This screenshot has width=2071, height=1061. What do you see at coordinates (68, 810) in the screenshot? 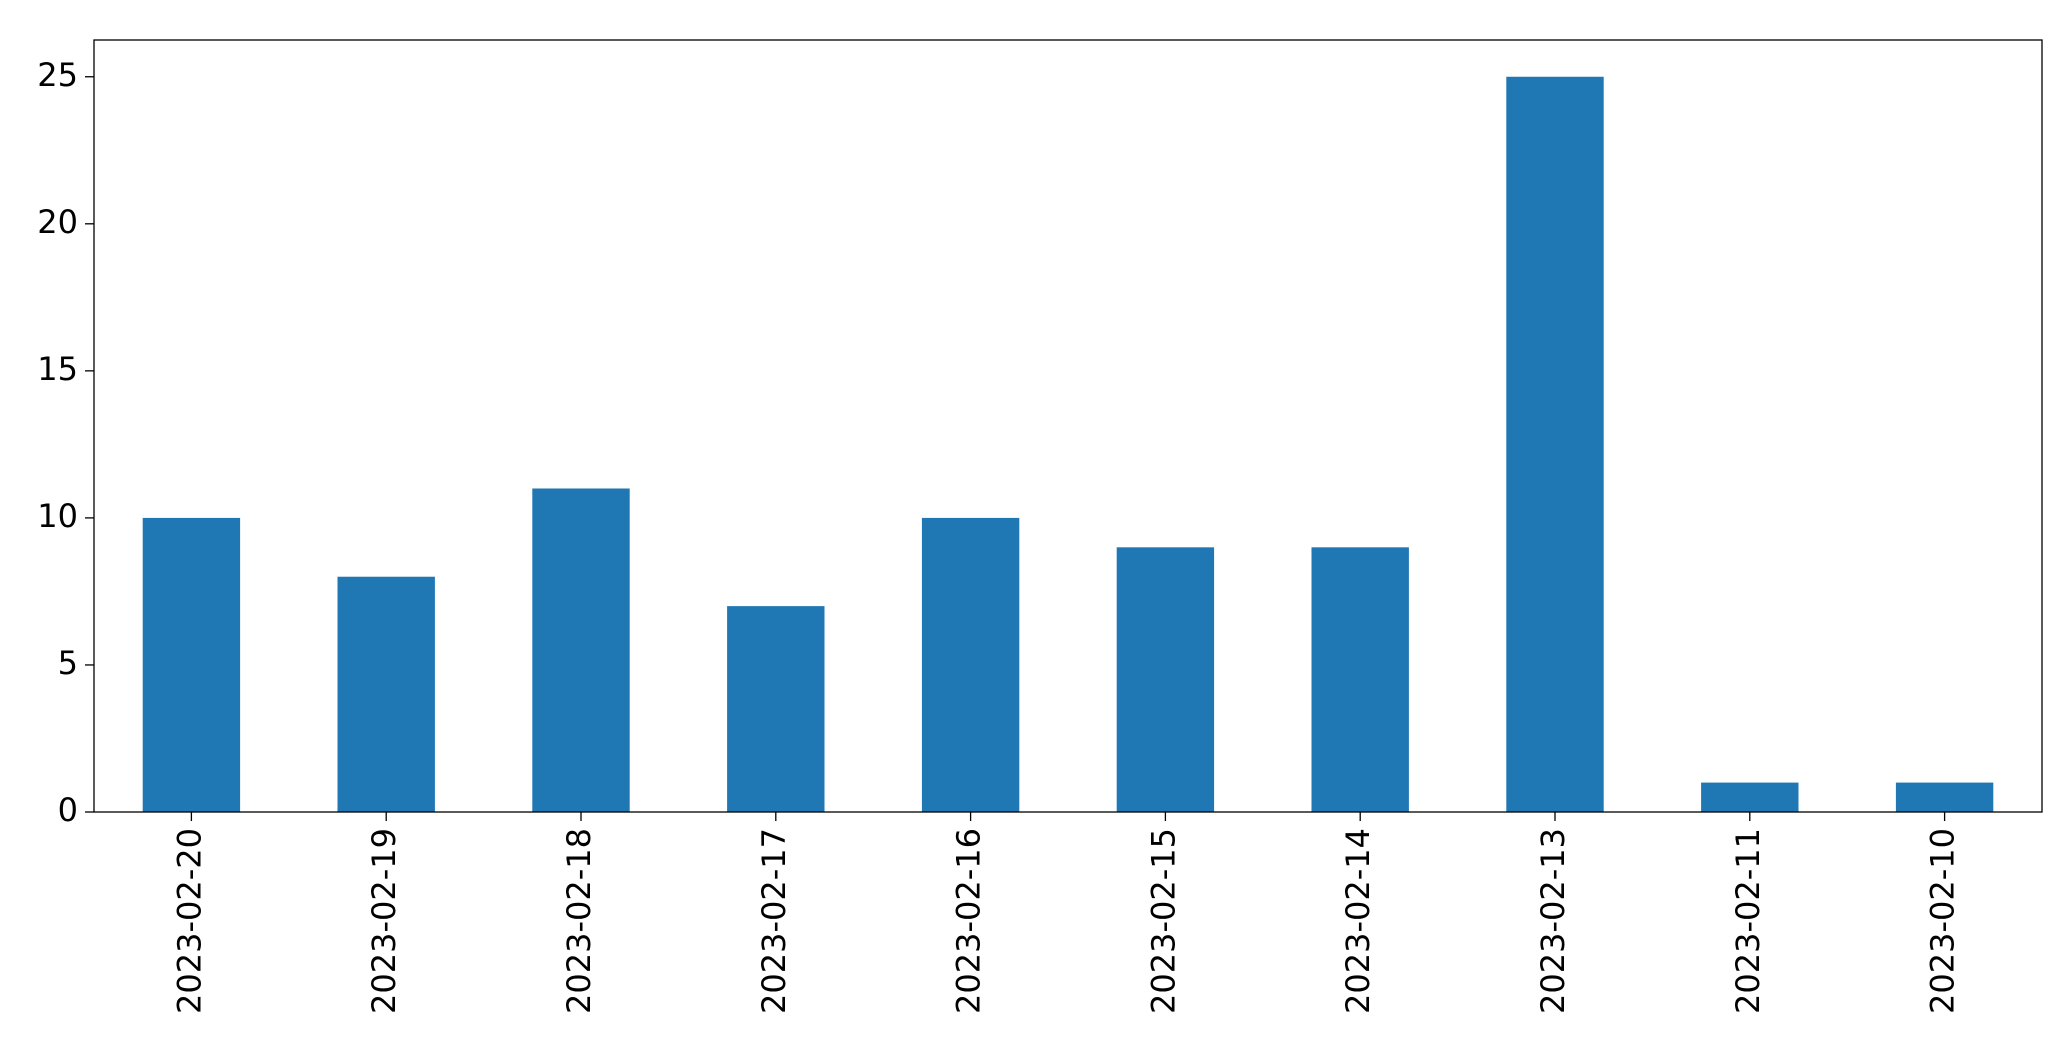
I see `y-tick-label: 0` at bounding box center [68, 810].